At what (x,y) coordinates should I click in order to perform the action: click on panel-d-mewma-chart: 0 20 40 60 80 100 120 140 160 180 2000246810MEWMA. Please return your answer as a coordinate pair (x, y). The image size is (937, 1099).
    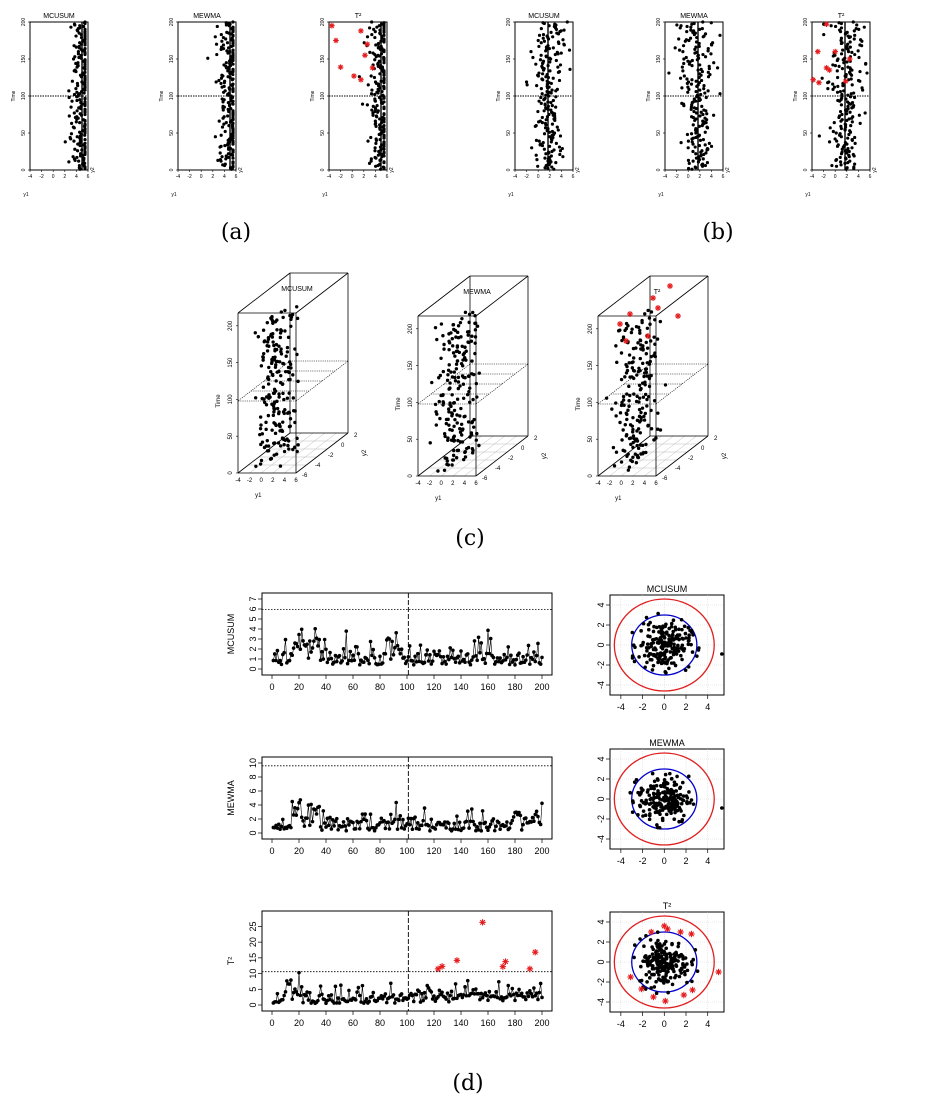
    Looking at the image, I should click on (389, 806).